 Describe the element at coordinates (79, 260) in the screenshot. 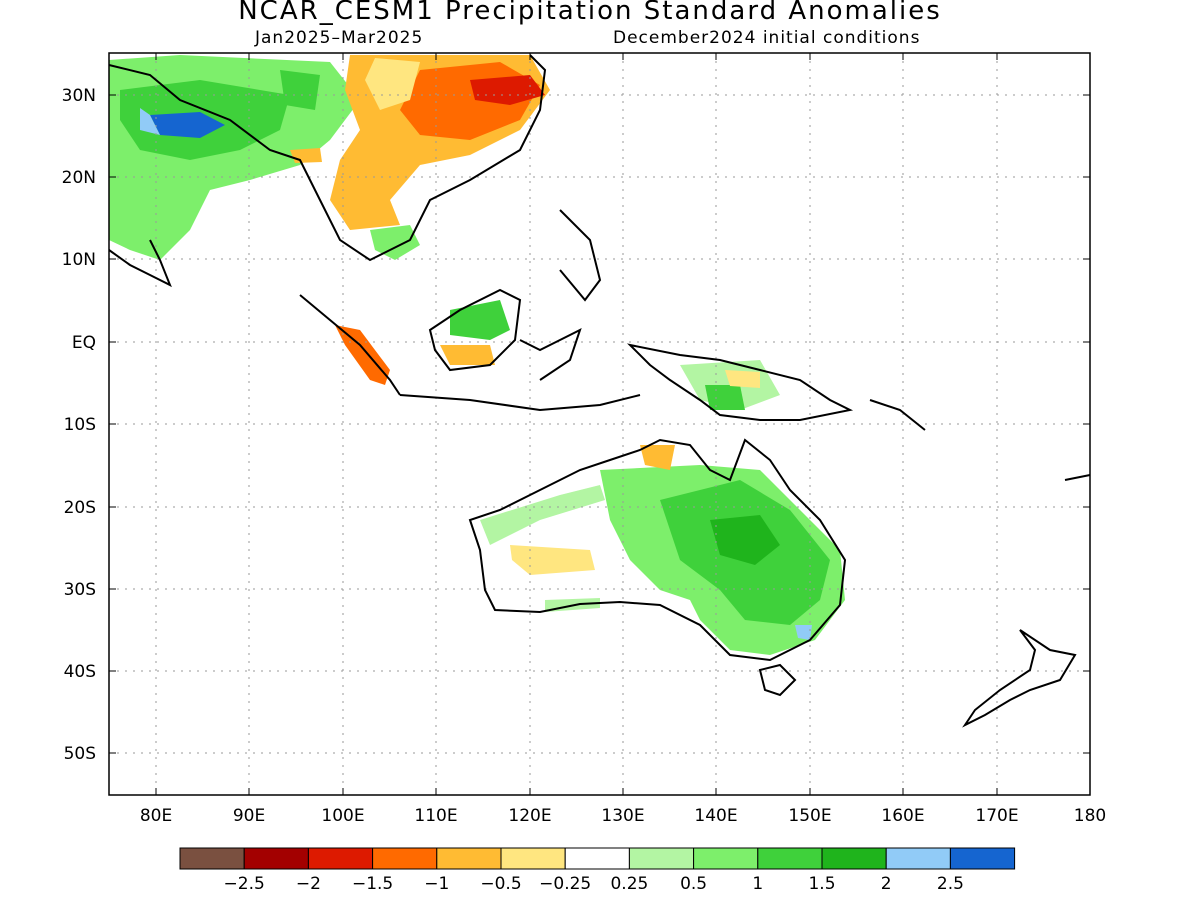

I see `lat-label: 10N` at that location.